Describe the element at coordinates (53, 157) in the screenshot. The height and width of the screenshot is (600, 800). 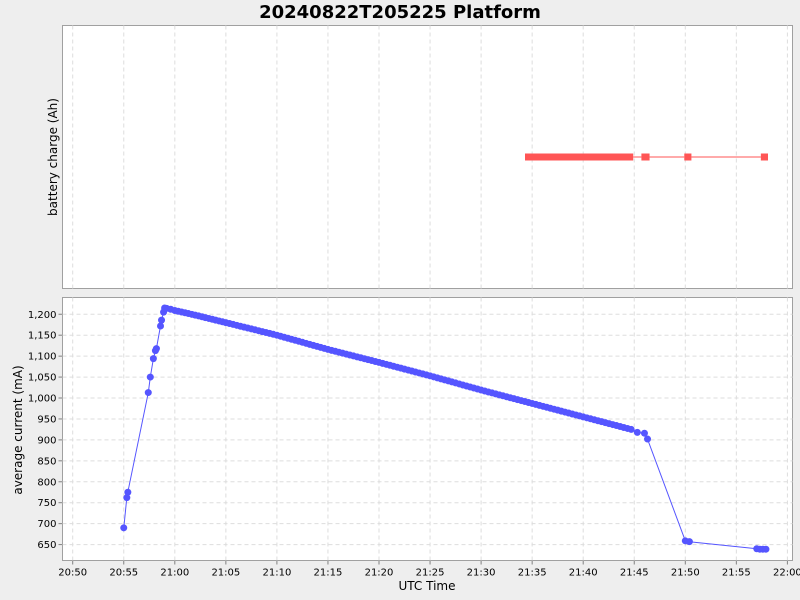
I see `y-axis-label-top: battery charge (Ah)` at that location.